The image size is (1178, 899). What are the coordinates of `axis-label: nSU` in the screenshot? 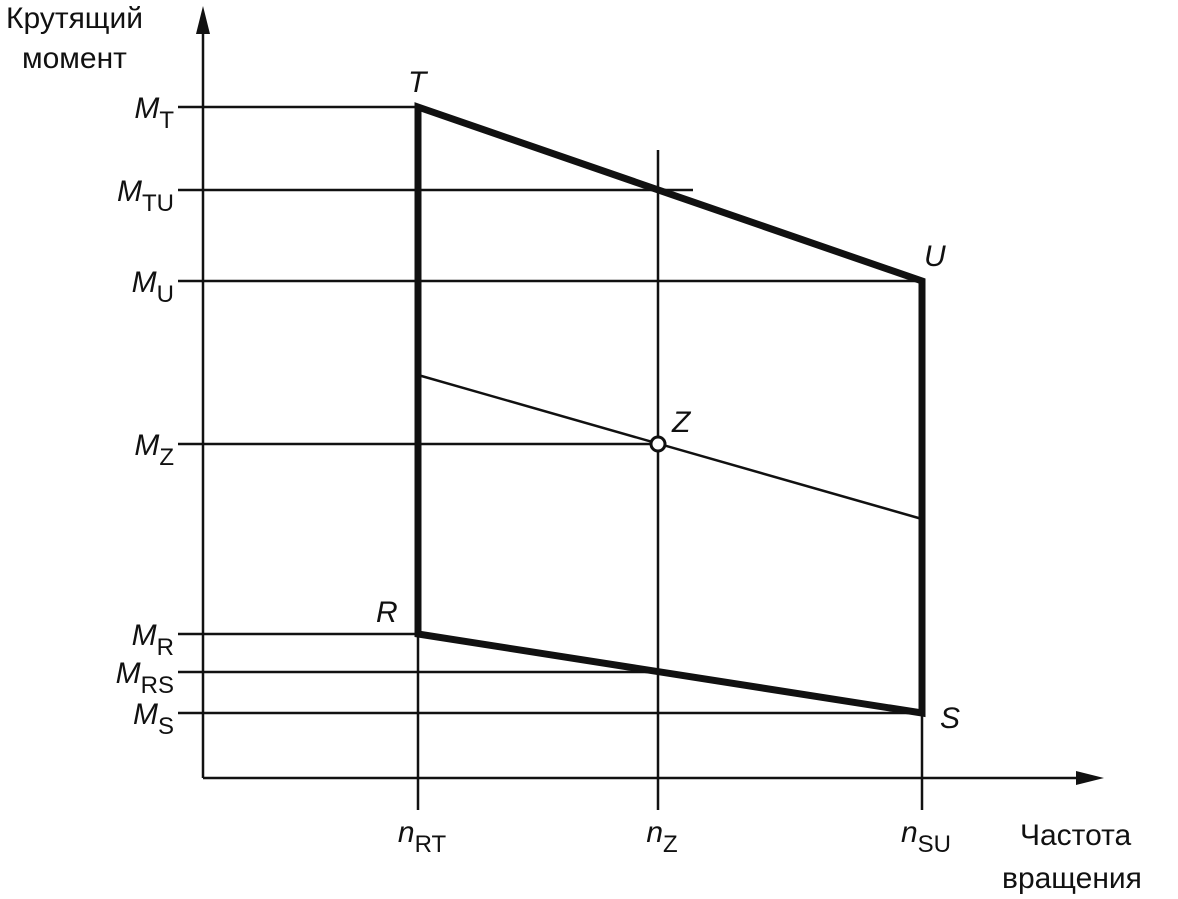 It's located at (926, 837).